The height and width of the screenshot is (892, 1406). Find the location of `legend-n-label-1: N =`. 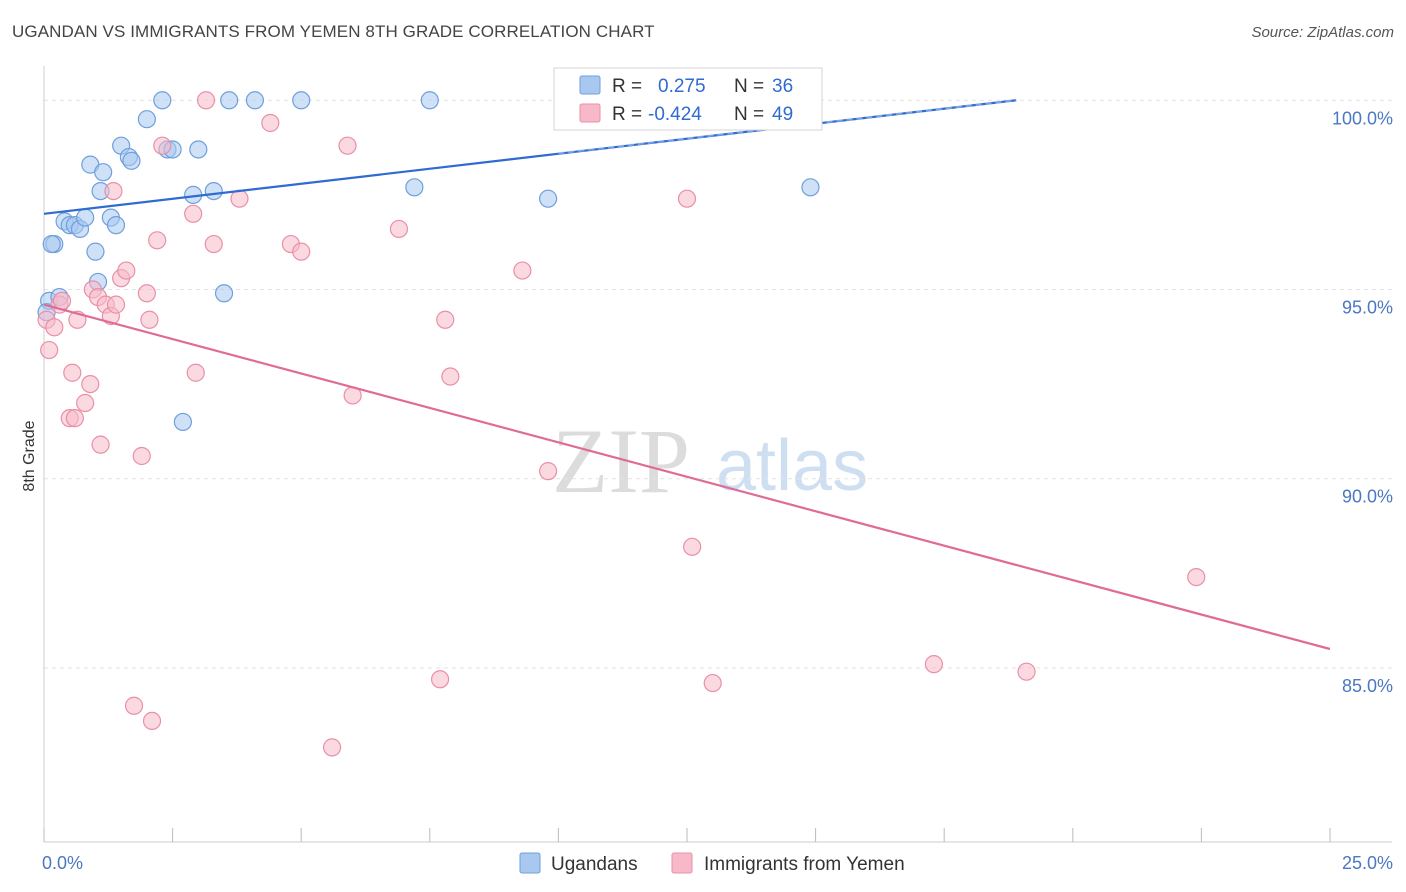

legend-n-label-1: N = is located at coordinates (749, 86).